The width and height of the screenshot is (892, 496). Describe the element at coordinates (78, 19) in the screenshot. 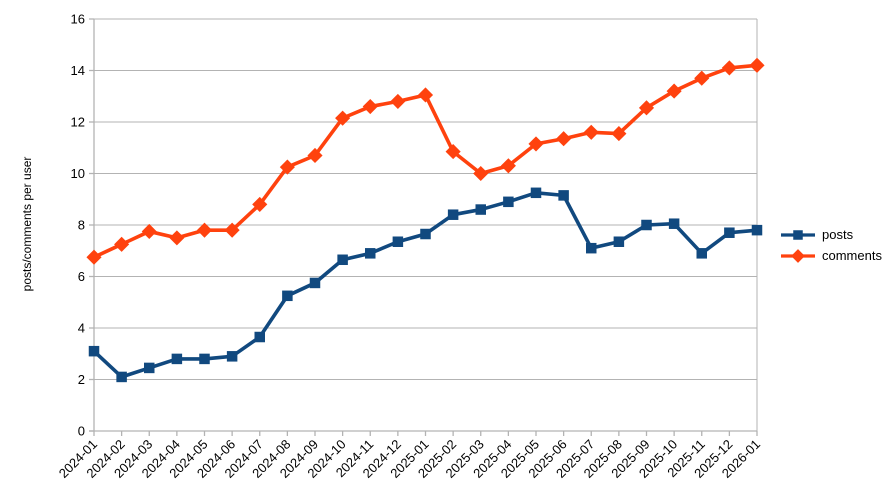

I see `y-tick-label: 16` at that location.